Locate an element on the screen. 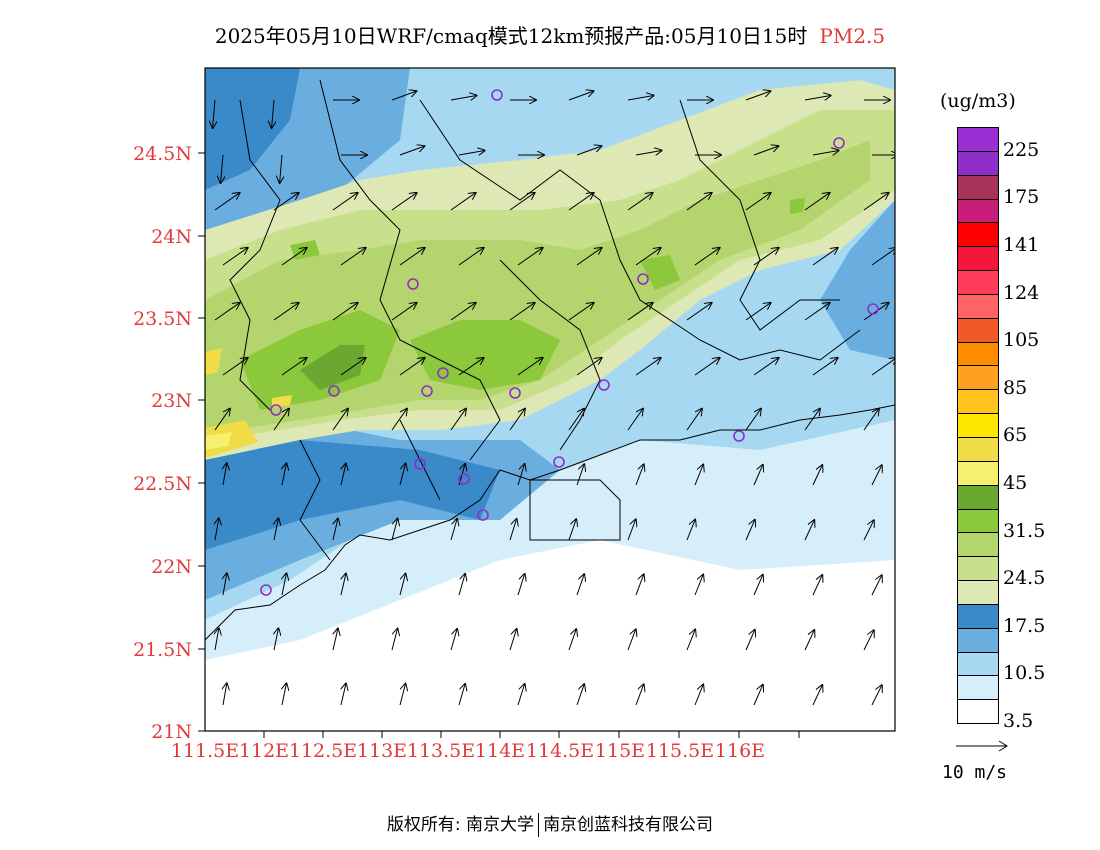 The image size is (1100, 850). lon-tick-label: 115E is located at coordinates (620, 751).